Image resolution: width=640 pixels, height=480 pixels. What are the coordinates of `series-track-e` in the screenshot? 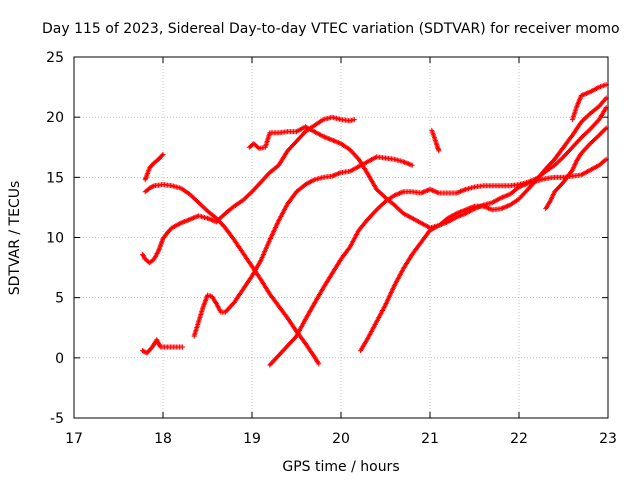 It's located at (303, 246).